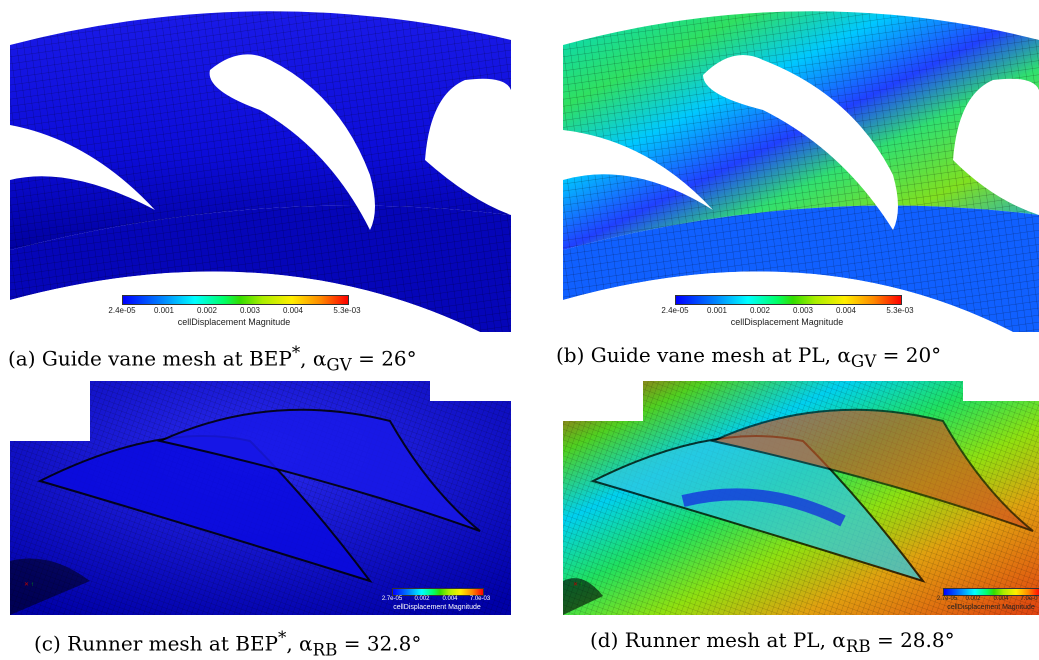  What do you see at coordinates (164, 310) in the screenshot?
I see `colorbar-a-tick: 0.001` at bounding box center [164, 310].